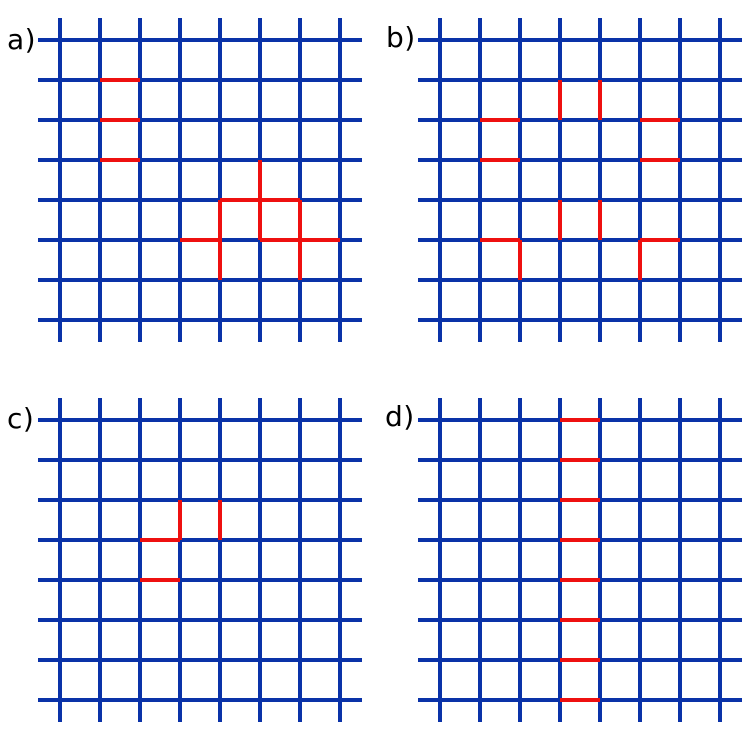 The image size is (750, 750). What do you see at coordinates (401, 37) in the screenshot?
I see `panel-label-b: b)` at bounding box center [401, 37].